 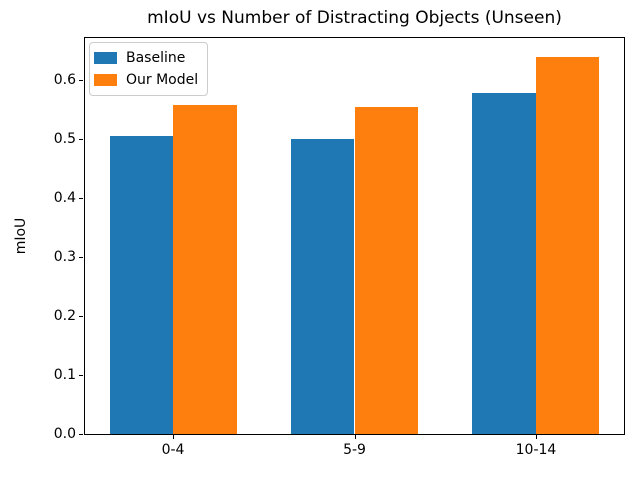 I want to click on legend: Baseline Our Model, so click(x=149, y=69).